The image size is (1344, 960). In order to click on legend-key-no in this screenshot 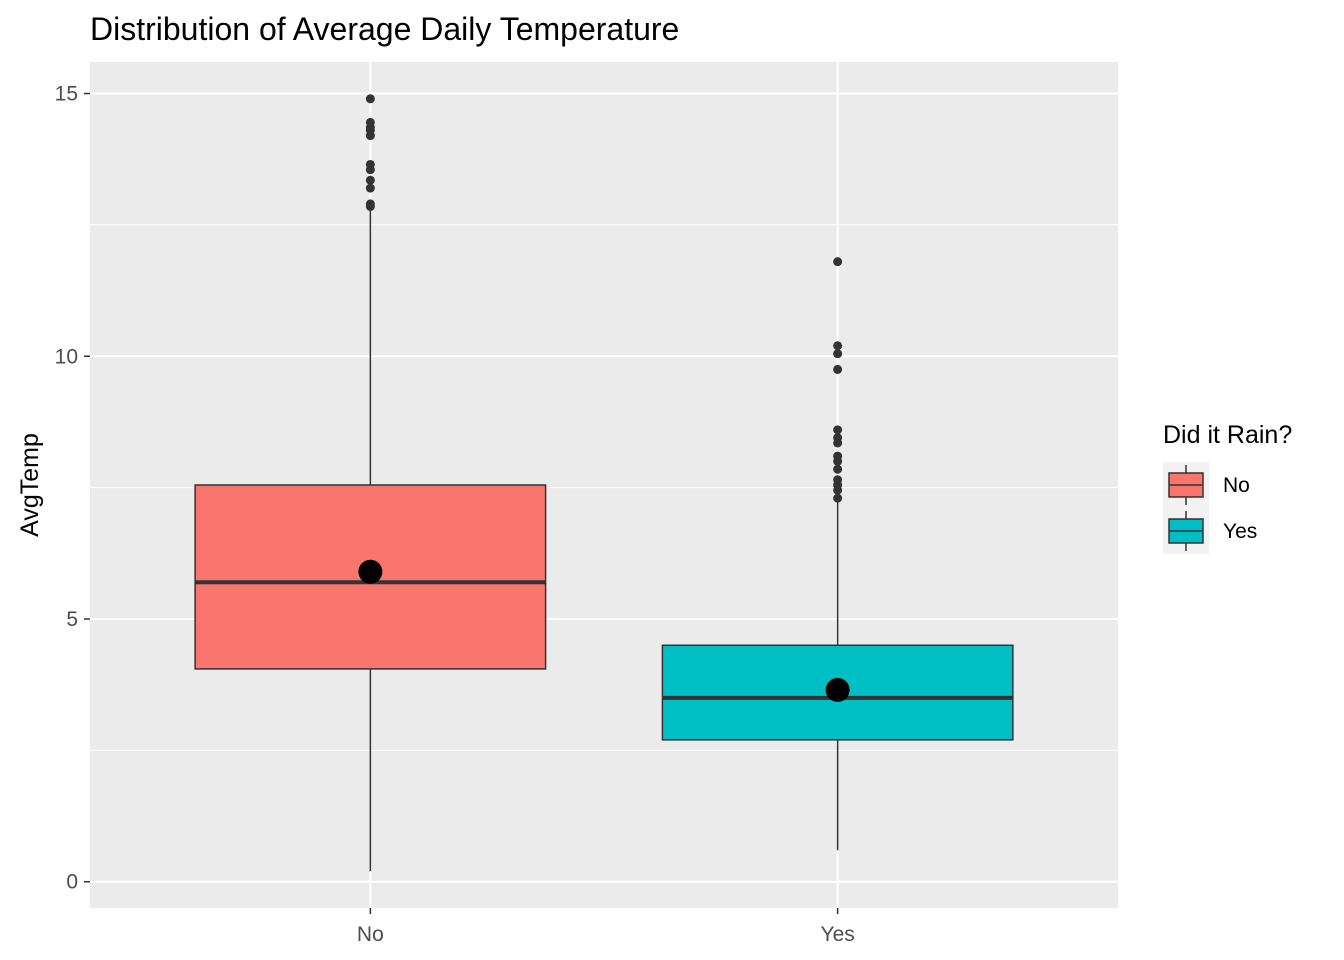, I will do `click(1186, 485)`.